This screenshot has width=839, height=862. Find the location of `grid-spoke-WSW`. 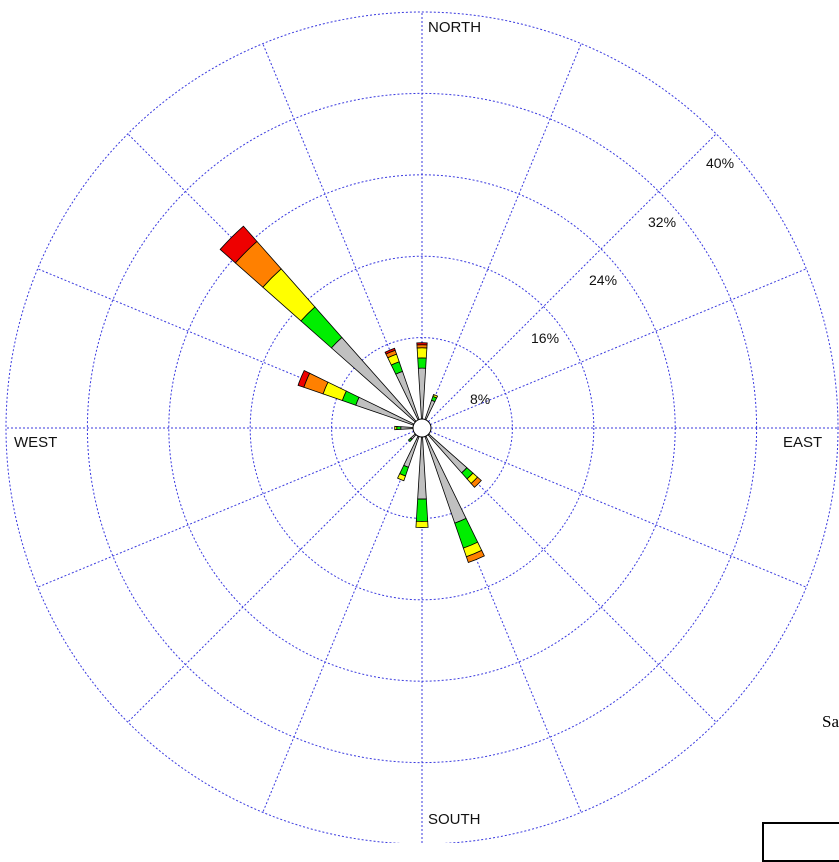

grid-spoke-WSW is located at coordinates (225, 509).